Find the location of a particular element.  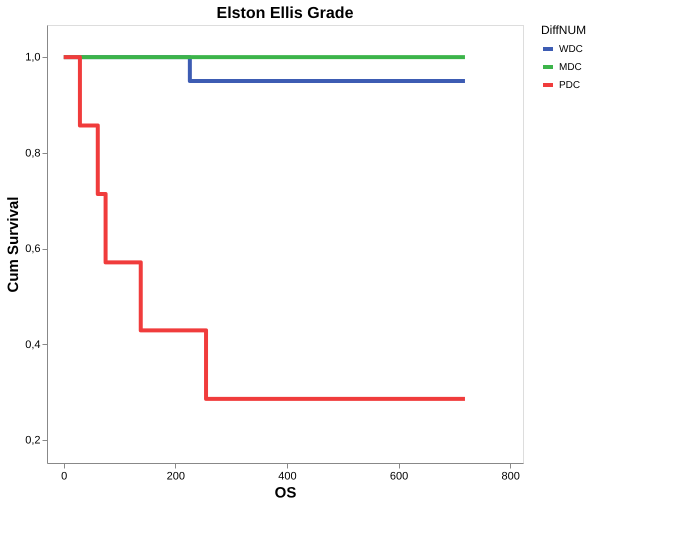

x-tick-label: 600 is located at coordinates (399, 476).